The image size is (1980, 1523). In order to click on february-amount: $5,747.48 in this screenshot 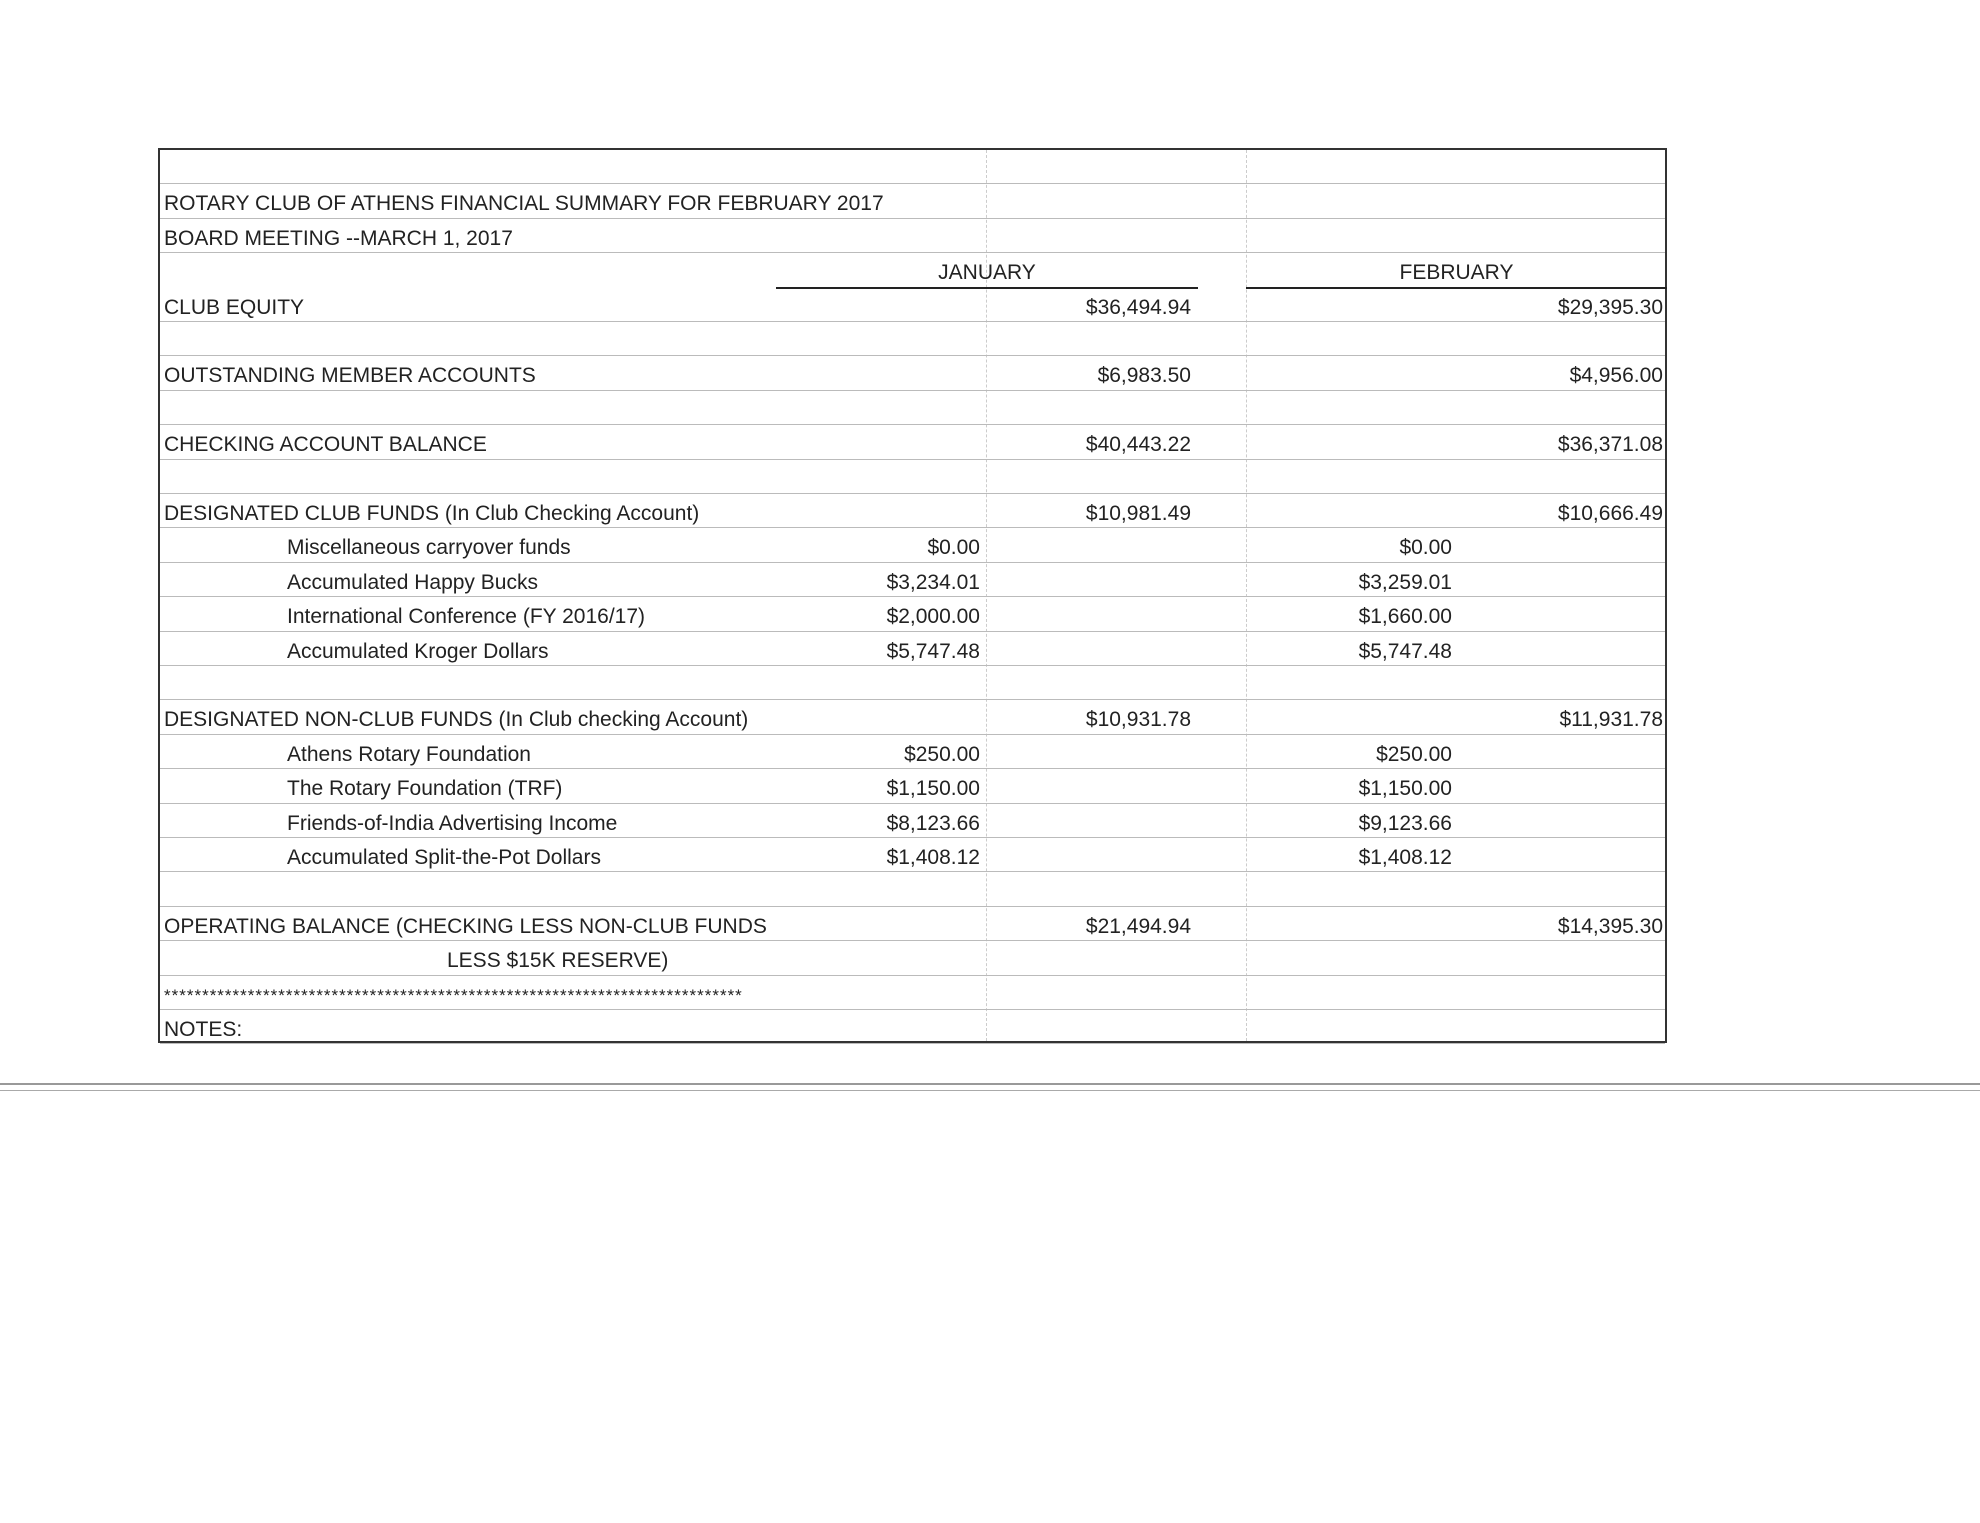, I will do `click(1405, 651)`.